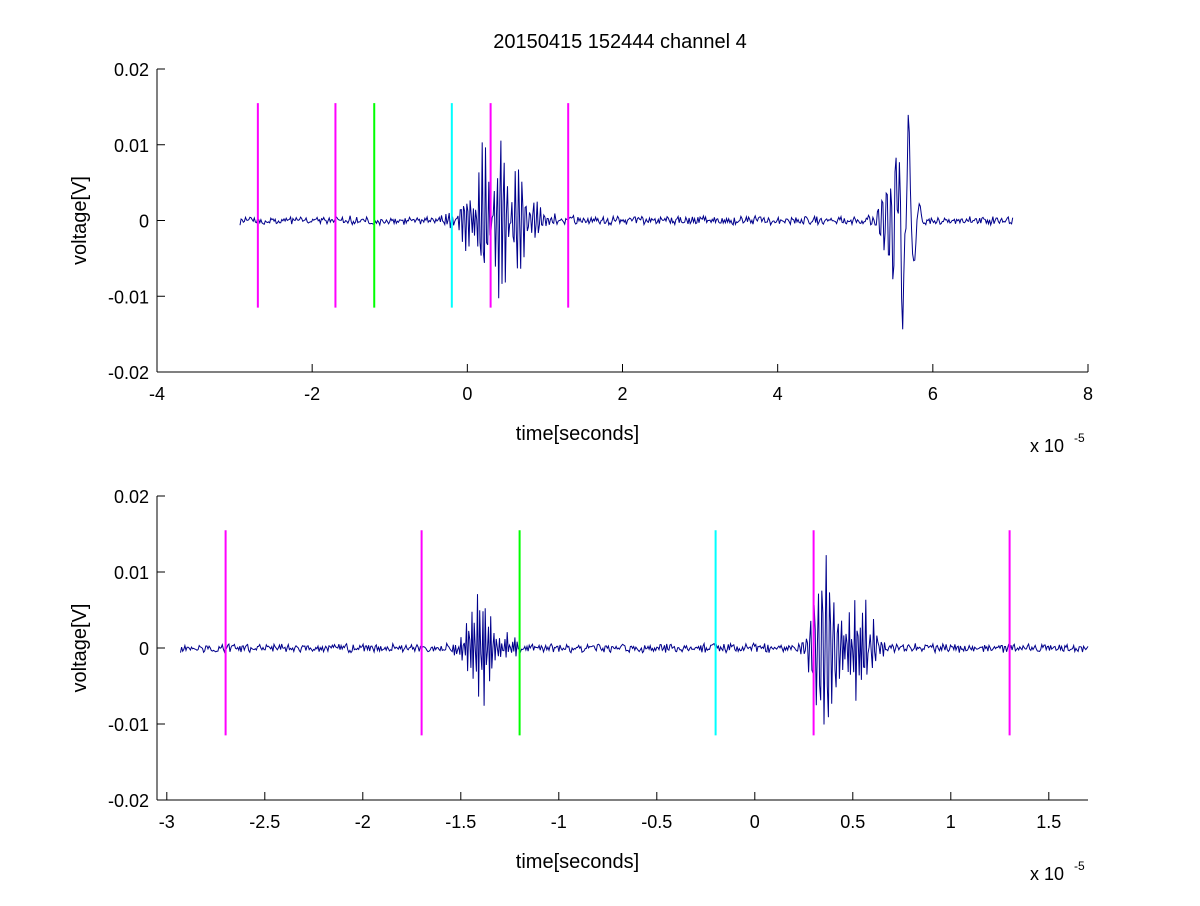  What do you see at coordinates (559, 822) in the screenshot?
I see `x-tick-label: -1` at bounding box center [559, 822].